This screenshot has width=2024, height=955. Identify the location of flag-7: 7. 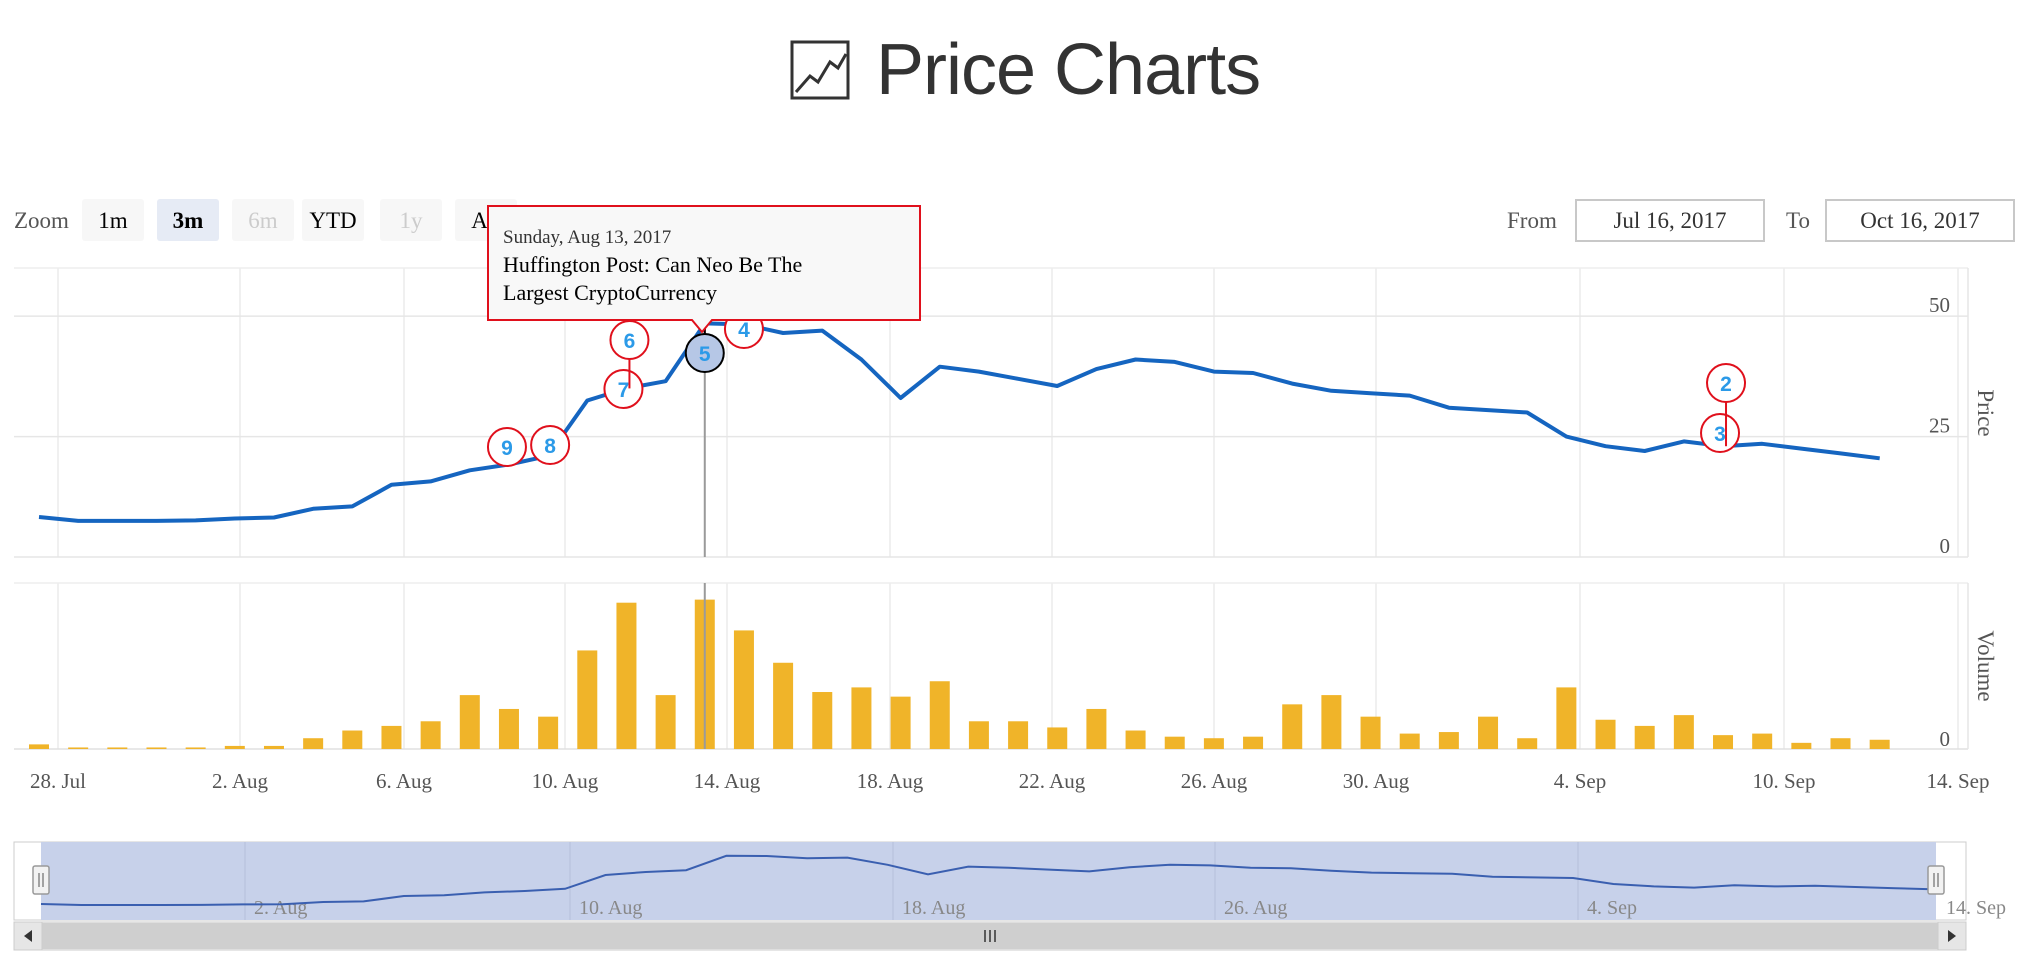
(623, 389).